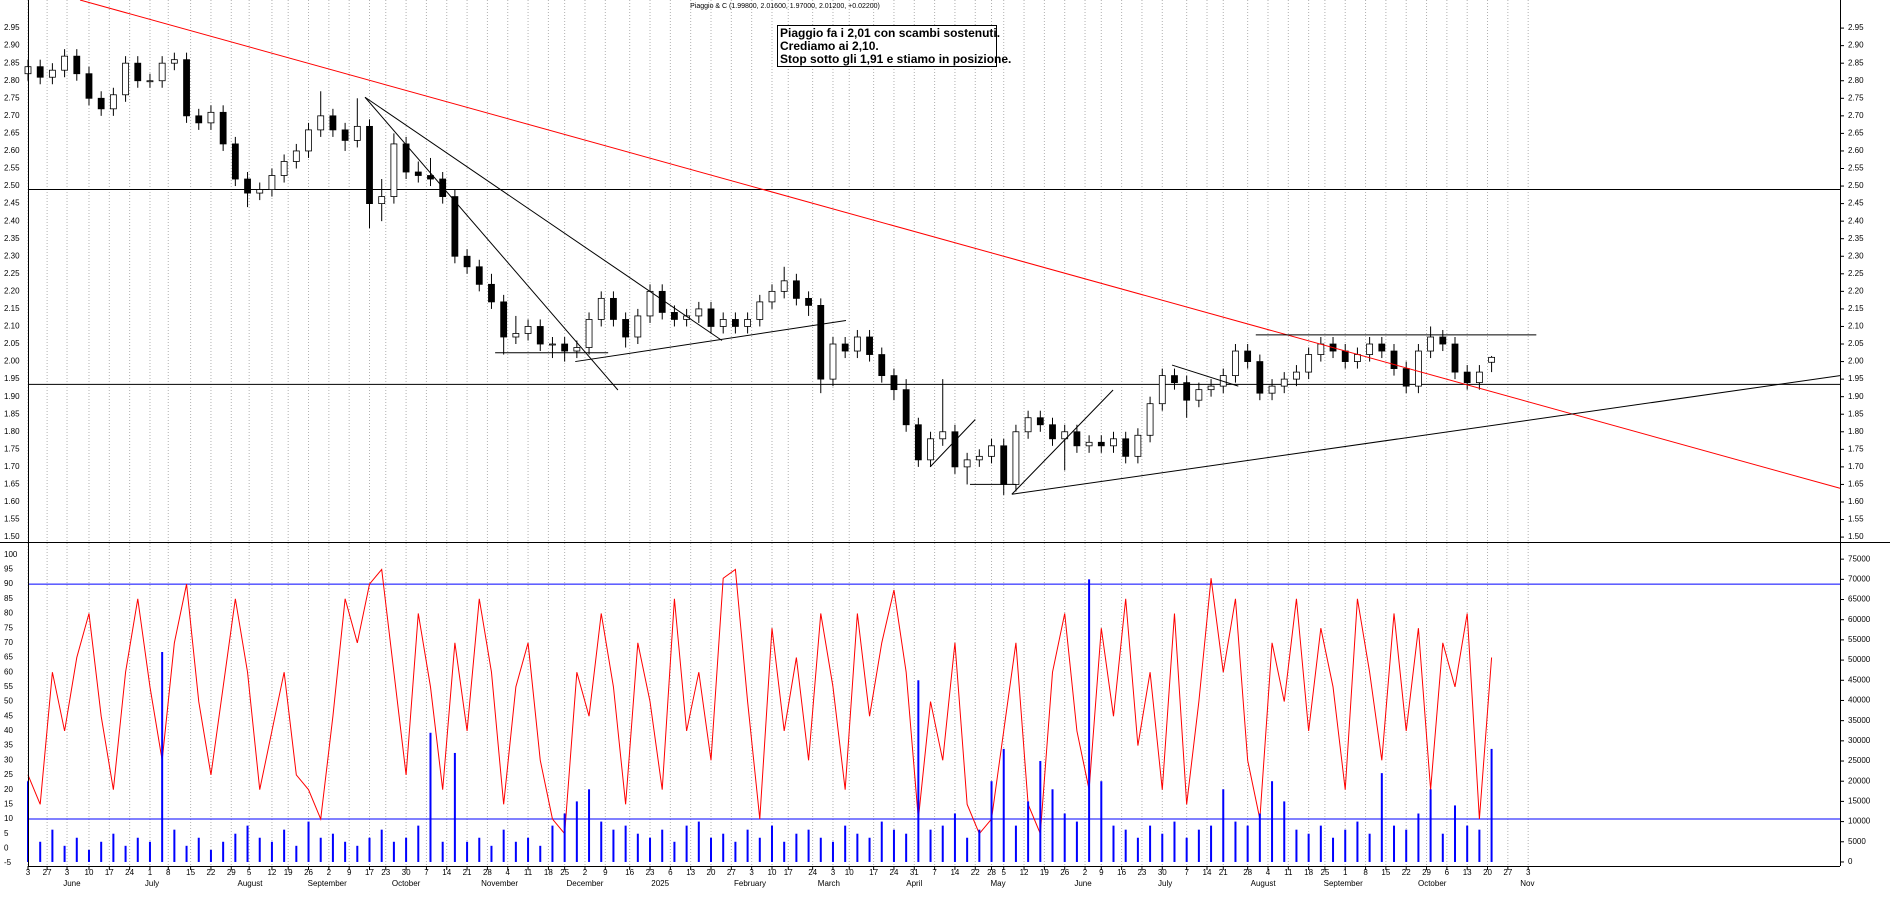 This screenshot has height=902, width=1890. Describe the element at coordinates (499, 883) in the screenshot. I see `month-label: November` at that location.